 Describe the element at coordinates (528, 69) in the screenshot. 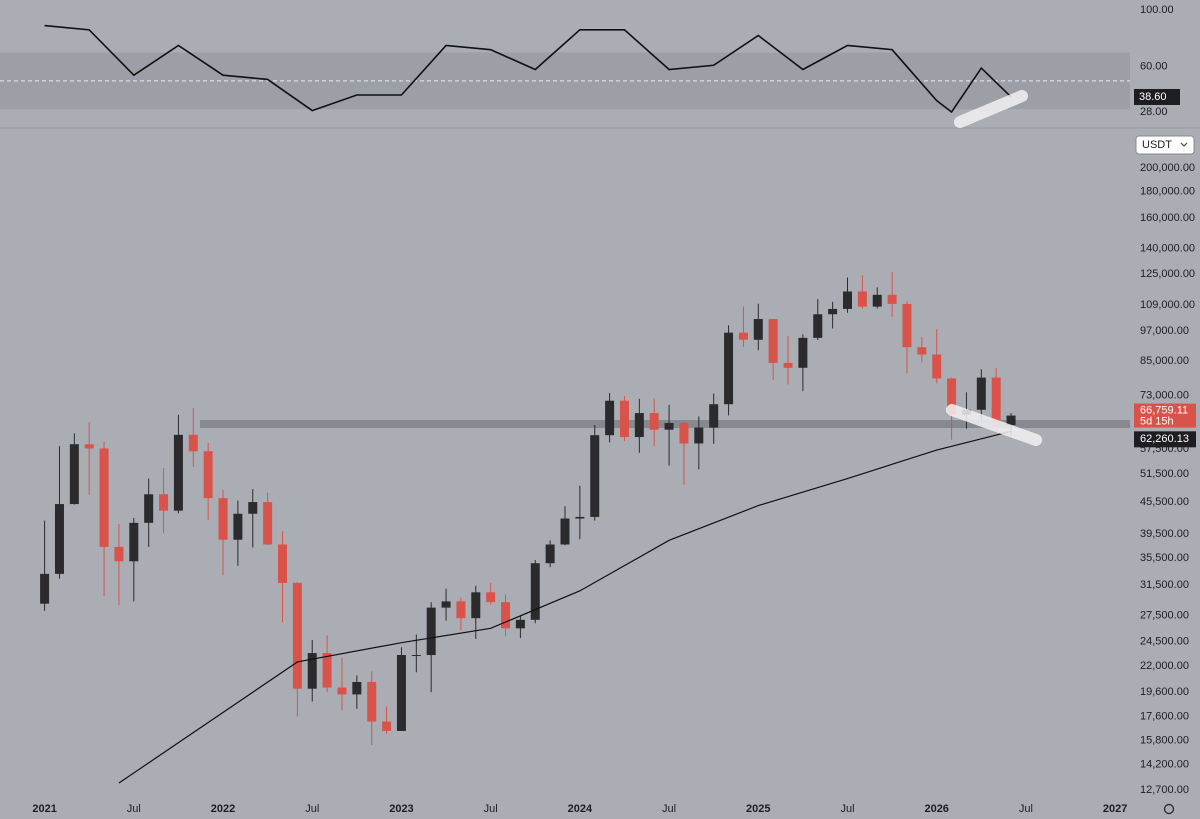

I see `rsi-line` at that location.